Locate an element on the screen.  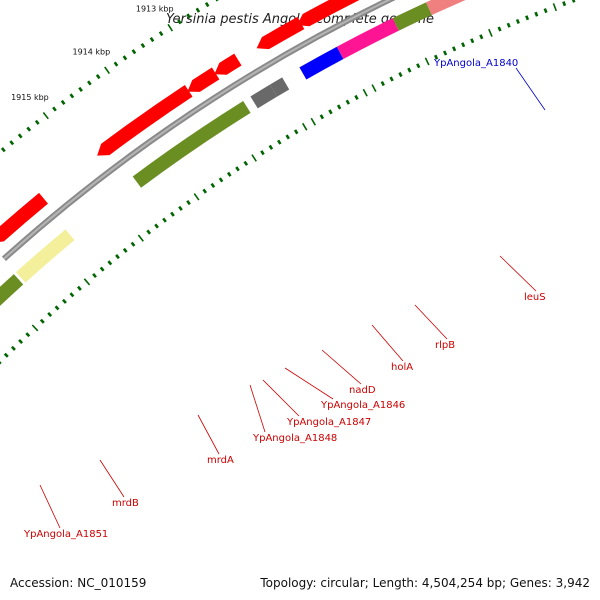
gene-label: mrdB is located at coordinates (125, 503).